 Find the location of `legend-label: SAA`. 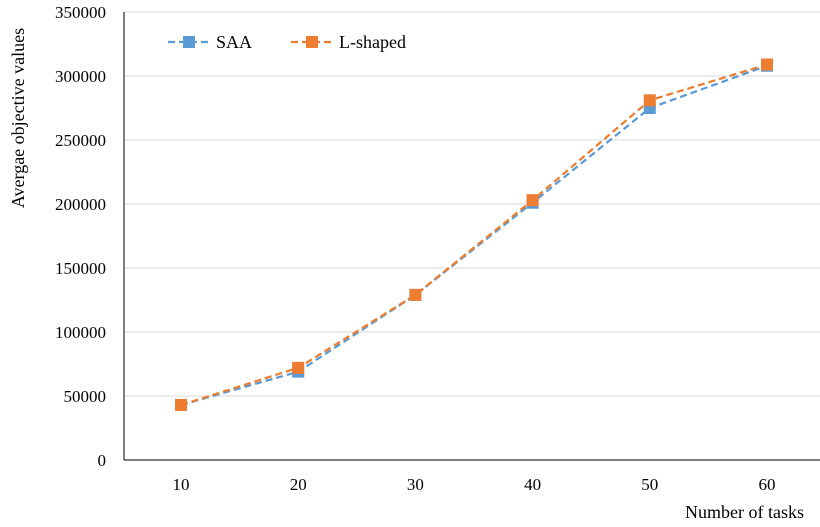

legend-label: SAA is located at coordinates (234, 42).